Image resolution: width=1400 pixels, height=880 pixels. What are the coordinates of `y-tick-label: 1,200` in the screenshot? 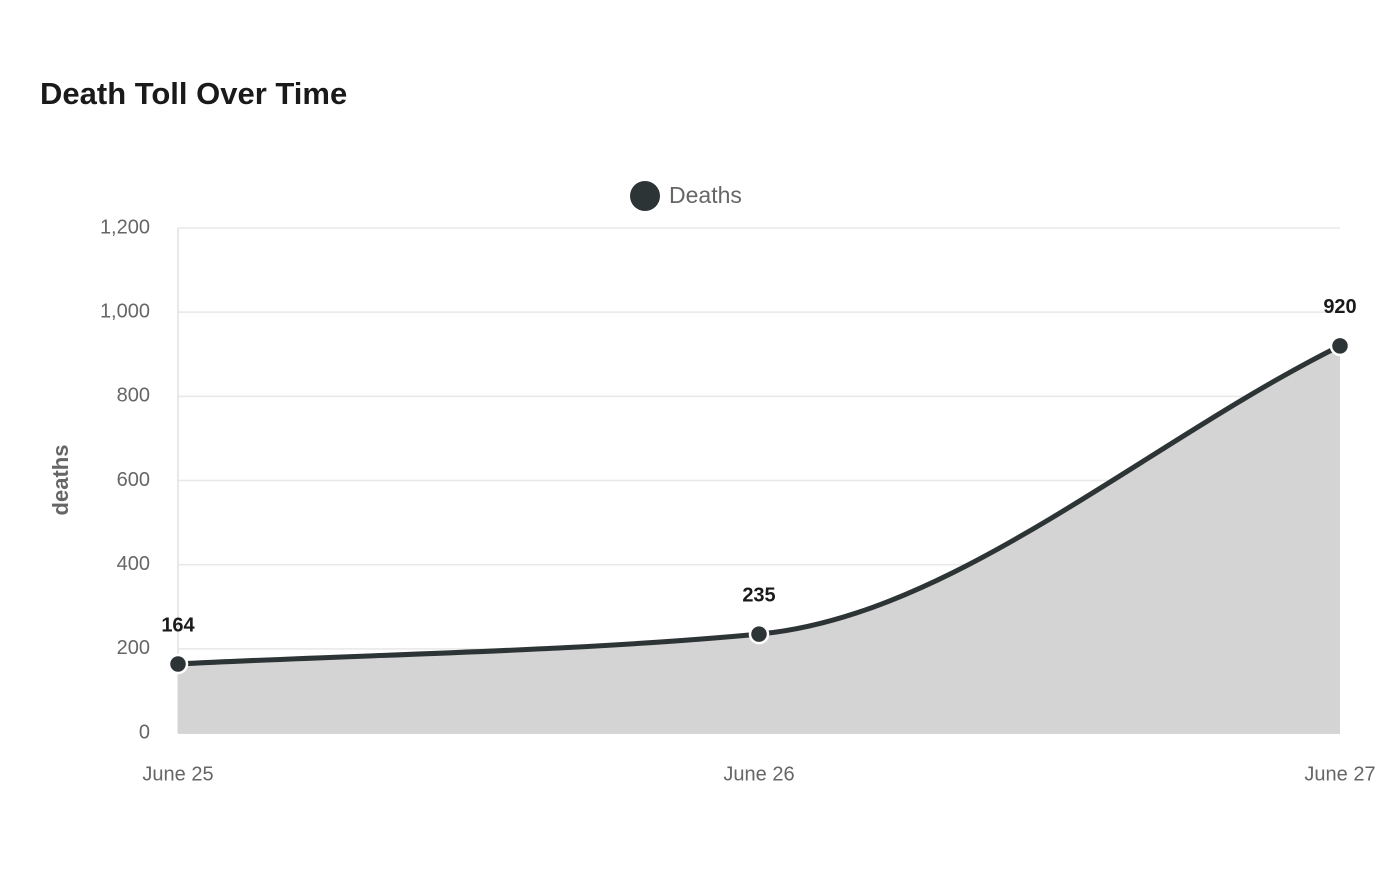 It's located at (125, 227).